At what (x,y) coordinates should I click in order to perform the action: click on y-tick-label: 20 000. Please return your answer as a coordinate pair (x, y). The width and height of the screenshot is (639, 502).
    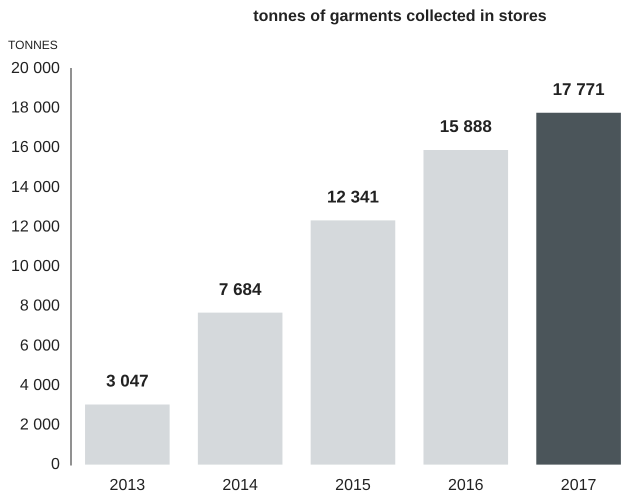
    Looking at the image, I should click on (35, 69).